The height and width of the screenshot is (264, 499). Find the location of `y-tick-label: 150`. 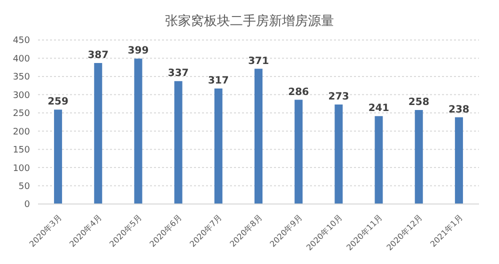

y-tick-label: 150 is located at coordinates (21, 151).